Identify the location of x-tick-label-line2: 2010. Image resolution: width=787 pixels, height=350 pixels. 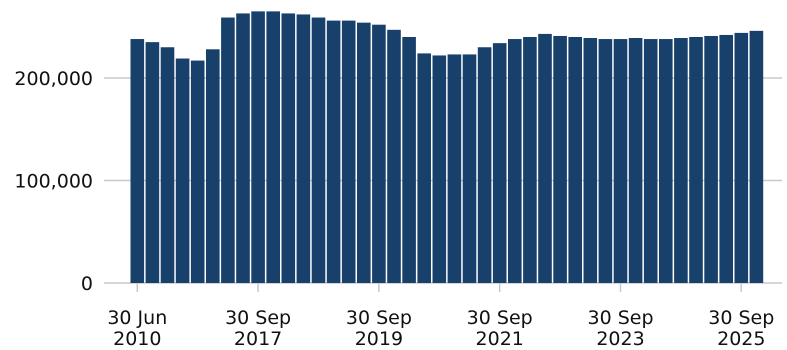
(137, 339).